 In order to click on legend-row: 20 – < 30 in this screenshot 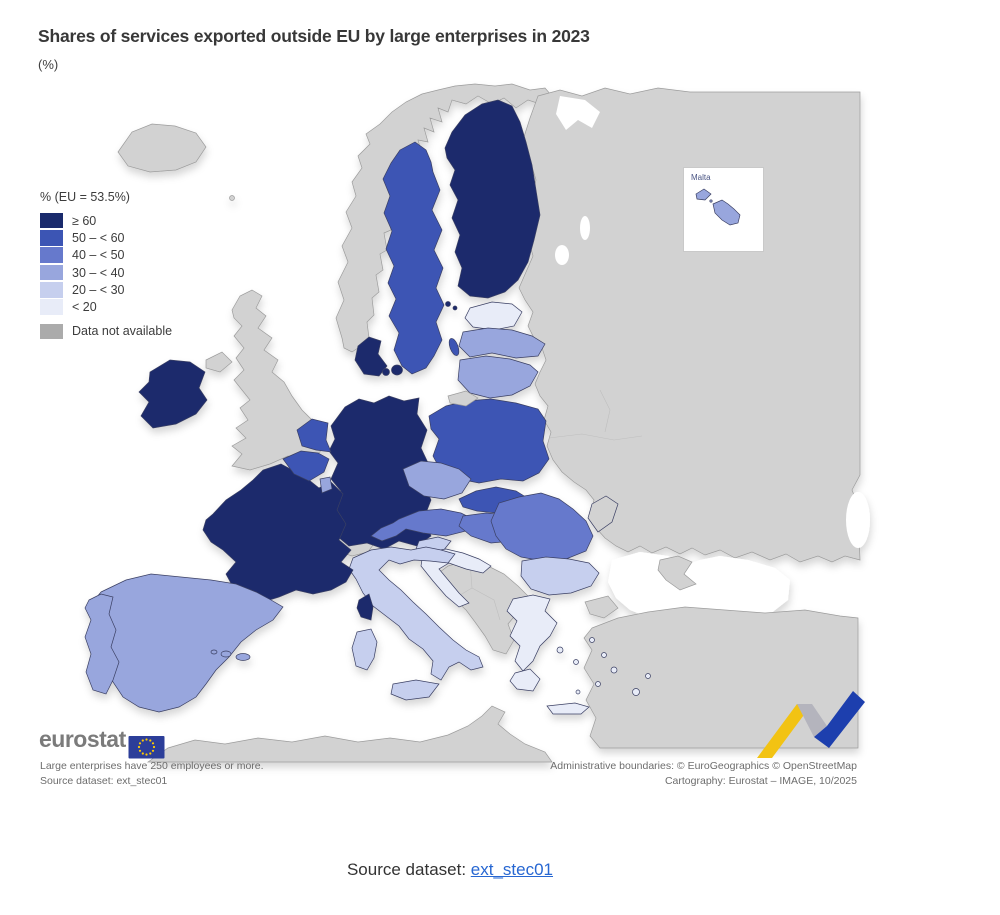, I will do `click(140, 289)`.